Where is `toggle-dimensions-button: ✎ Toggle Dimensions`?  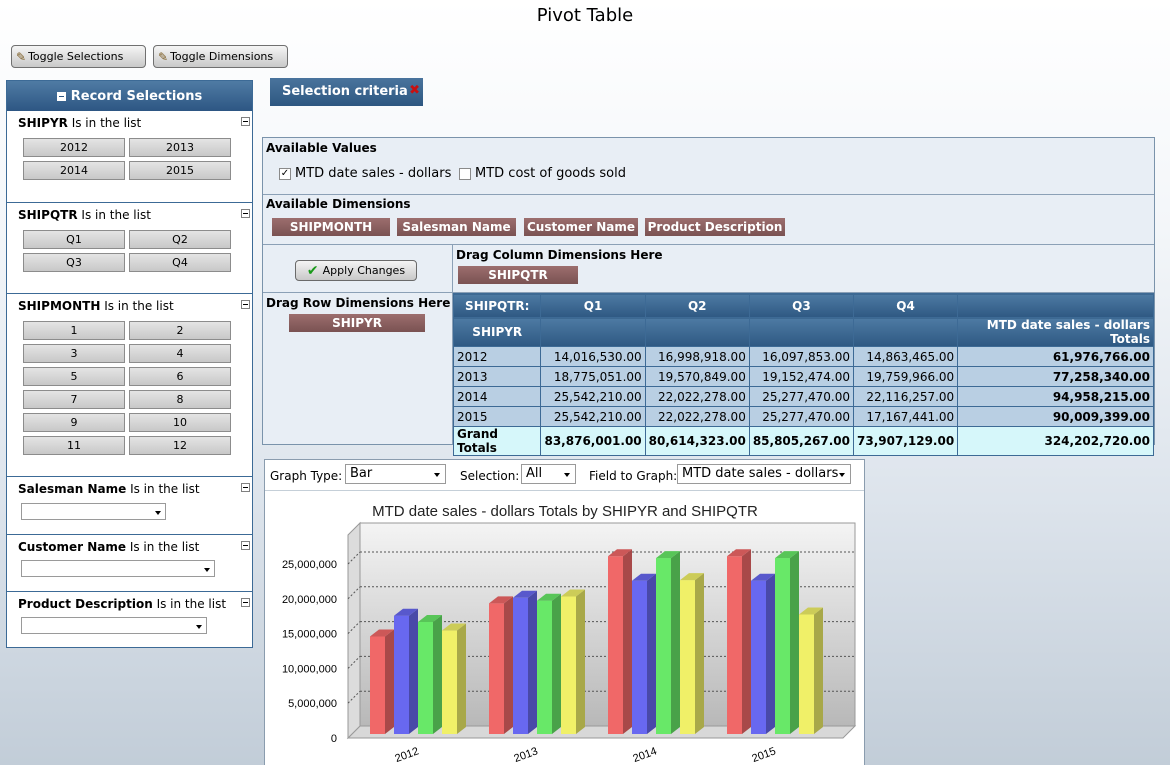
toggle-dimensions-button: ✎ Toggle Dimensions is located at coordinates (220, 56).